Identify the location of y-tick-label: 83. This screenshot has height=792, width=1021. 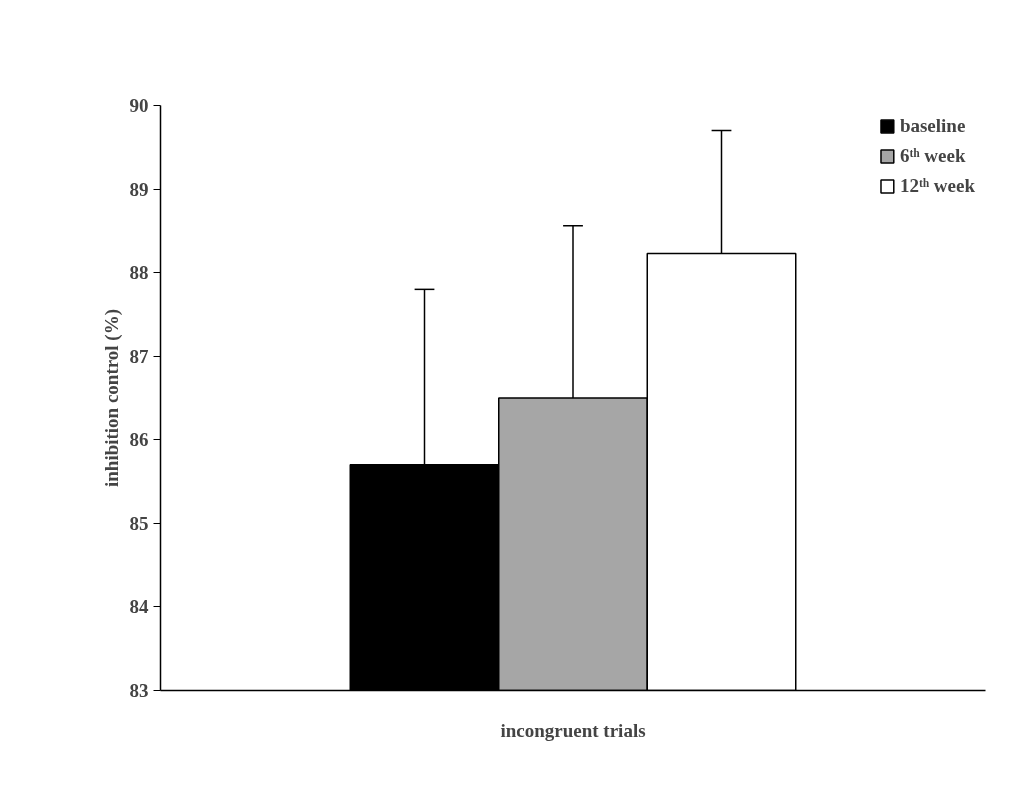
(139, 690).